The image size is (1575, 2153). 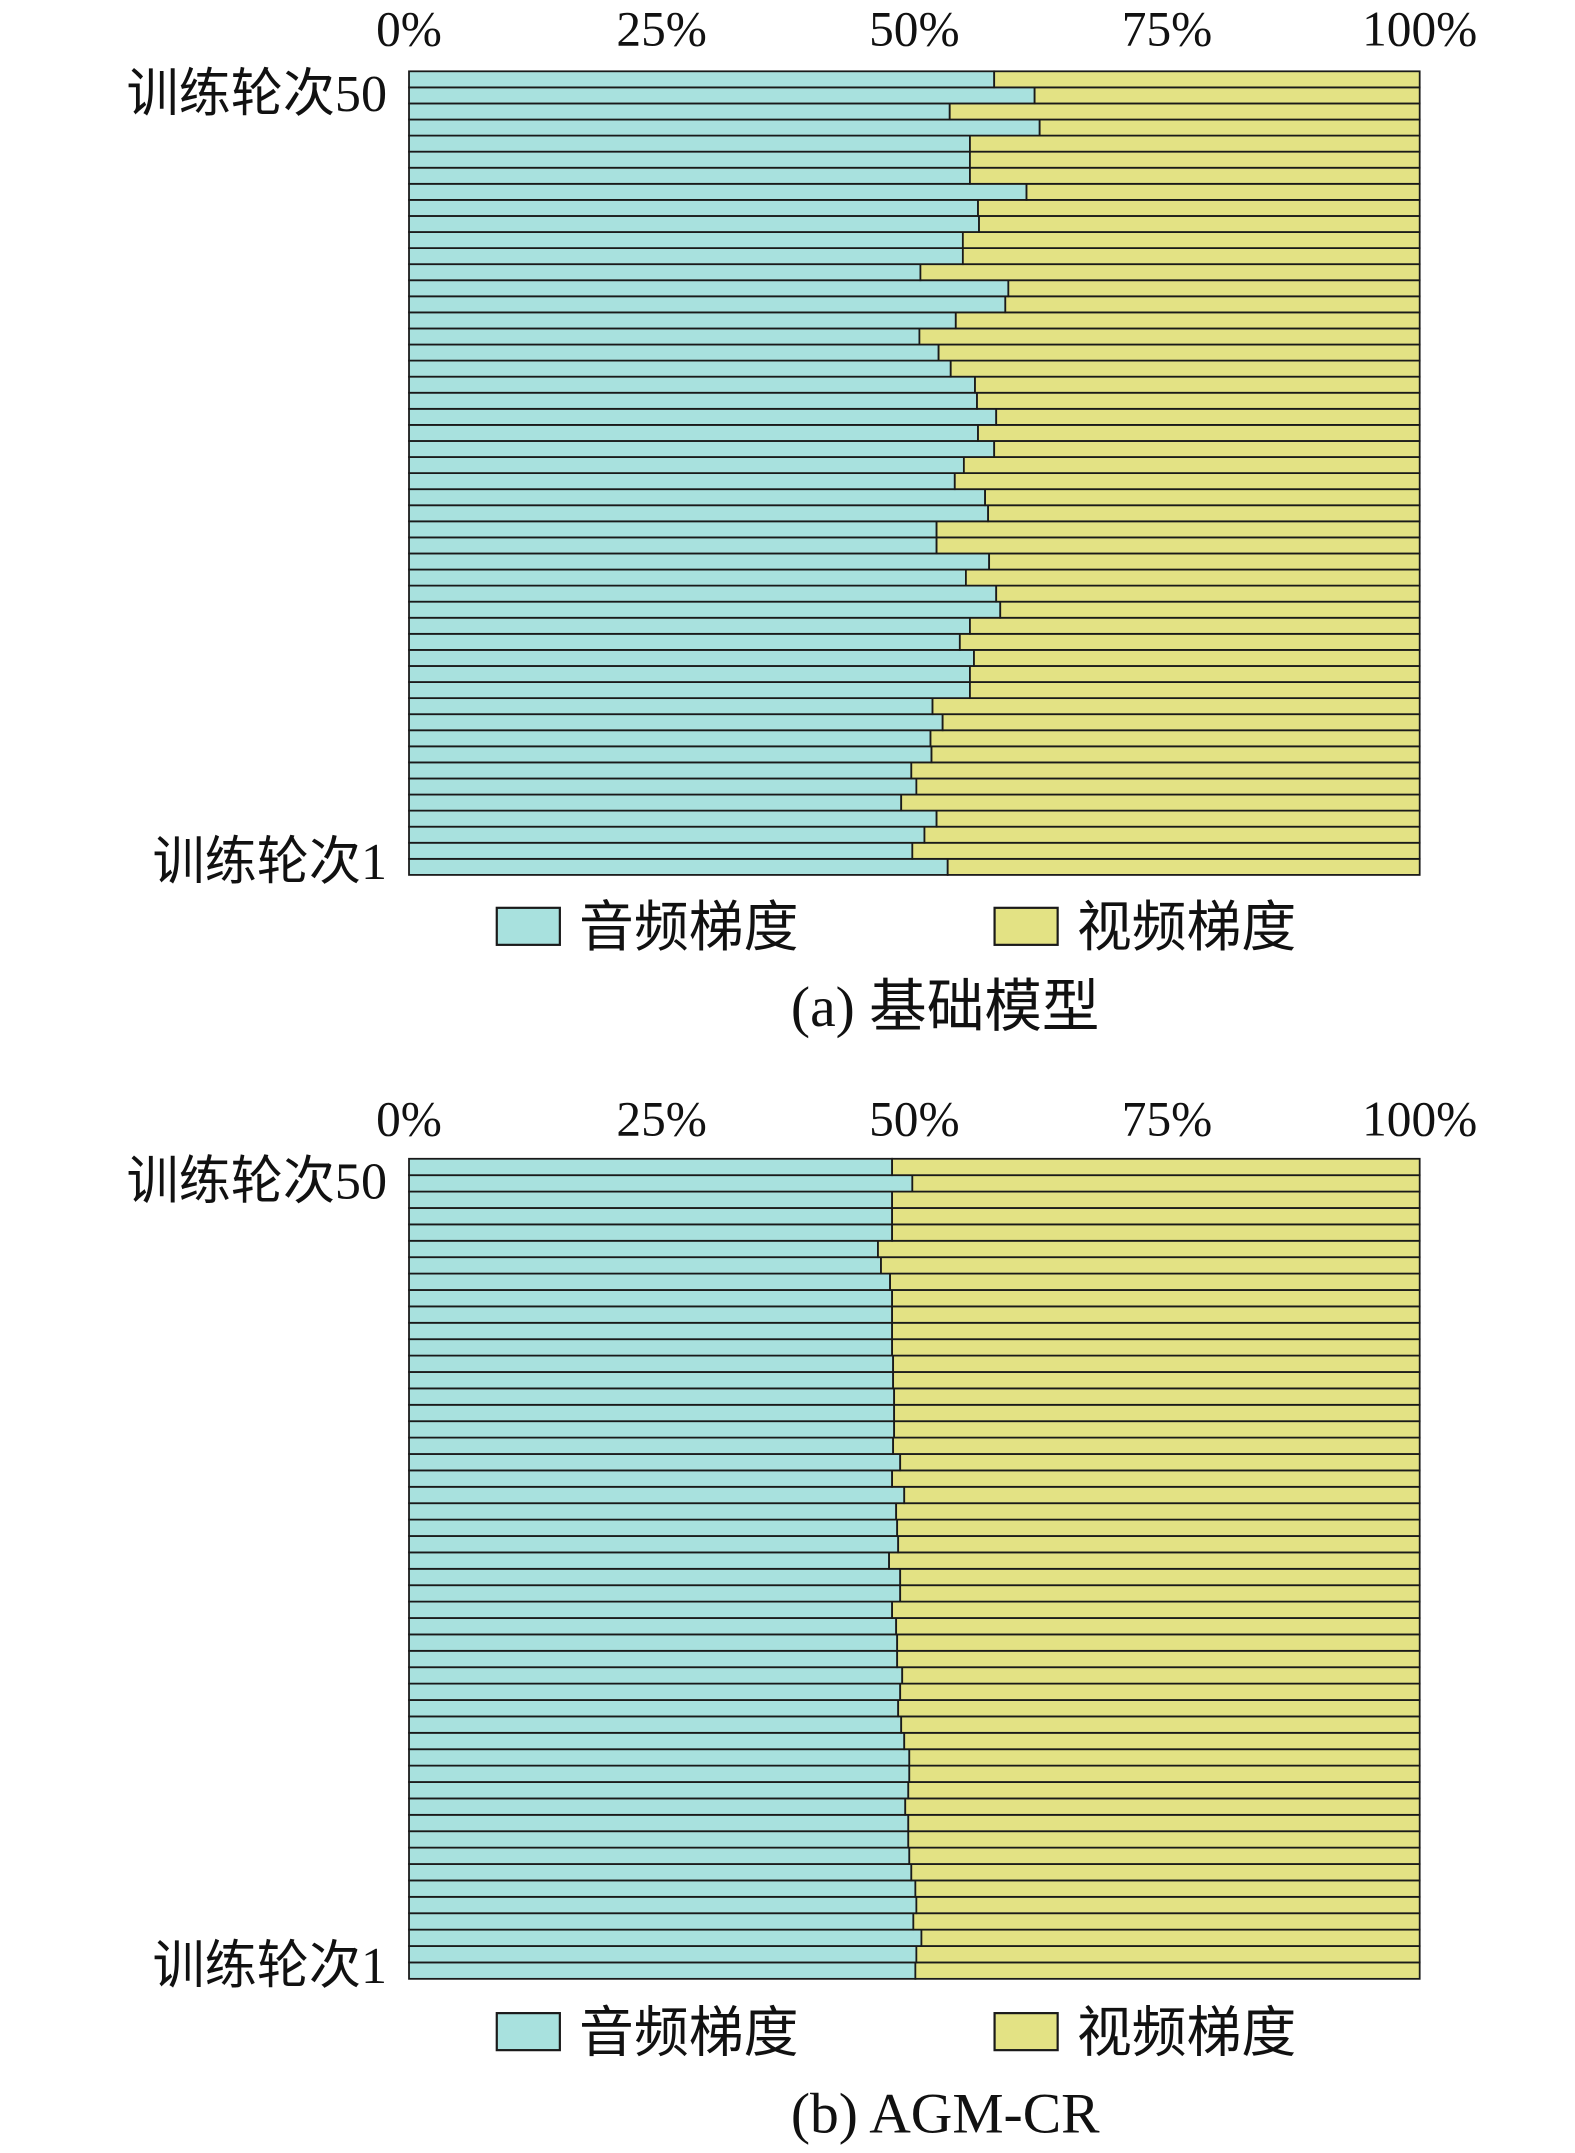 I want to click on panel-b-caption: (b) AGM-CR, so click(x=945, y=2113).